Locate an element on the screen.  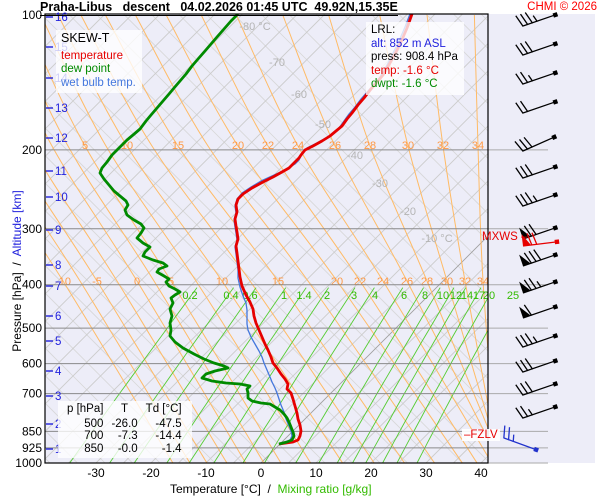
adiabat-label-400: 24 is located at coordinates (383, 282).